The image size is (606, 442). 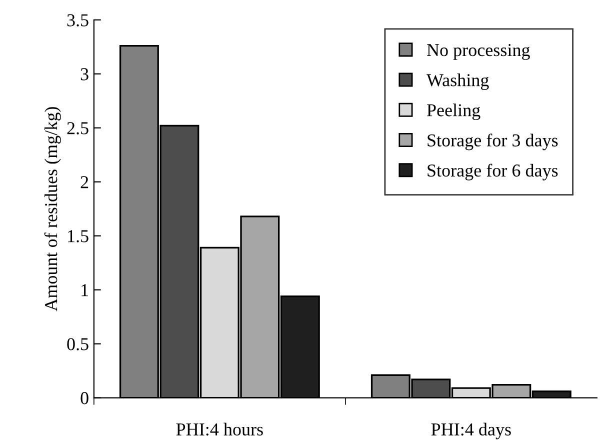 What do you see at coordinates (471, 431) in the screenshot?
I see `x-tick-label: PHI:4 days` at bounding box center [471, 431].